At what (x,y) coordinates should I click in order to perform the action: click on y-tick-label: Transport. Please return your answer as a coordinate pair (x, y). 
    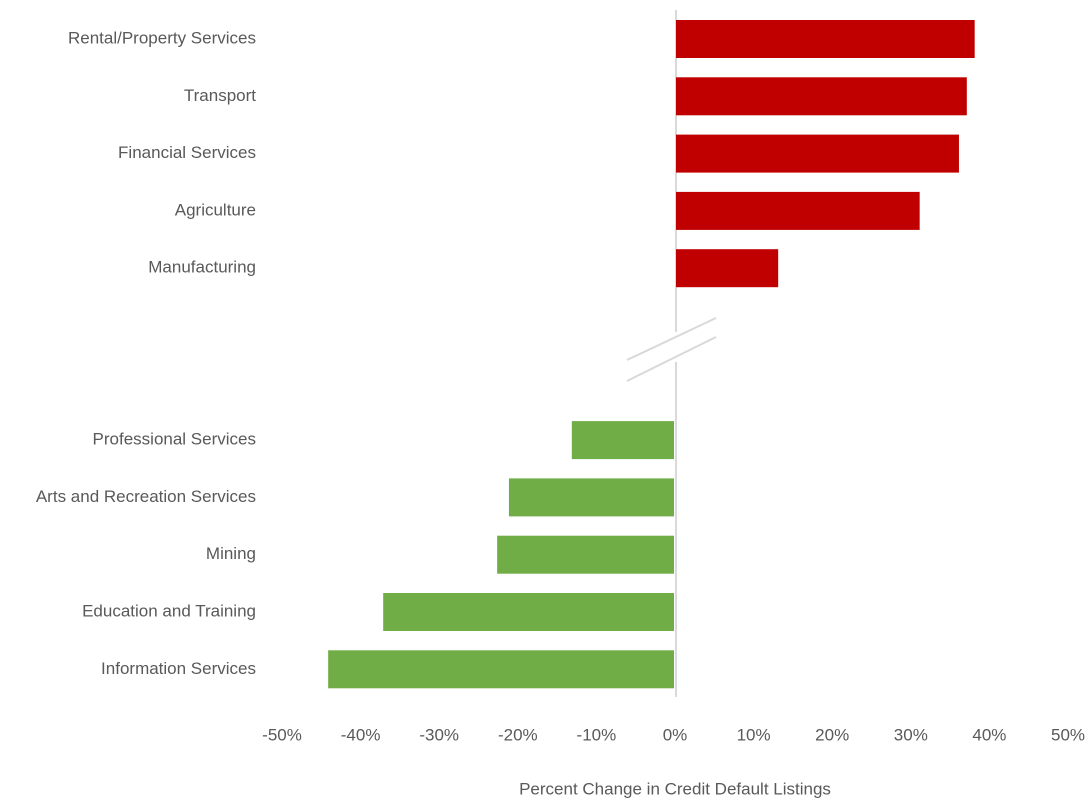
    Looking at the image, I should click on (220, 95).